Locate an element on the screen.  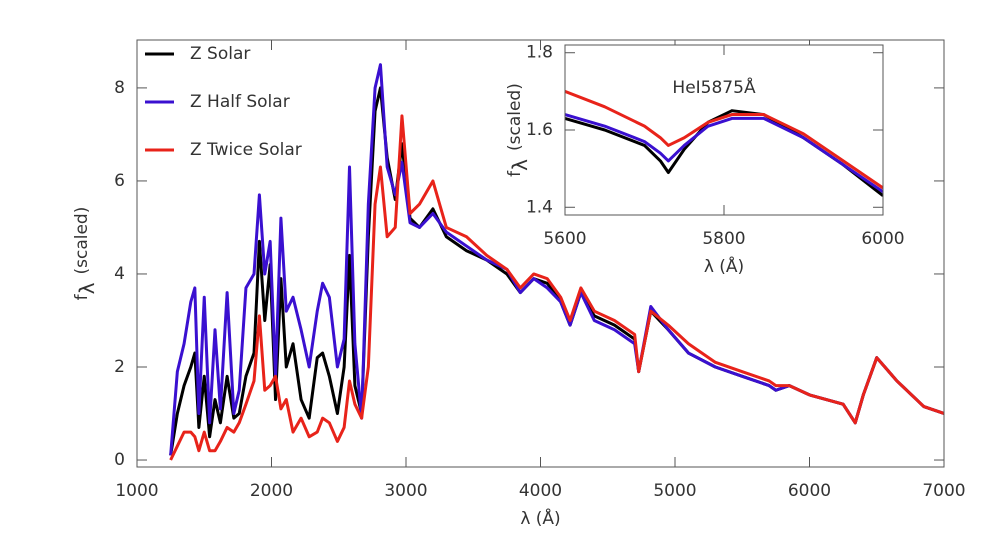
y-tick-label: 6 is located at coordinates (119, 181).